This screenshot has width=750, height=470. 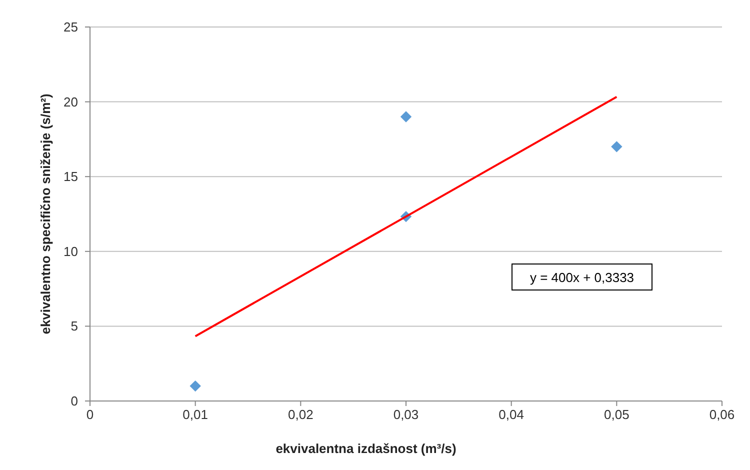 What do you see at coordinates (511, 414) in the screenshot?
I see `x-tick-label: 0,04` at bounding box center [511, 414].